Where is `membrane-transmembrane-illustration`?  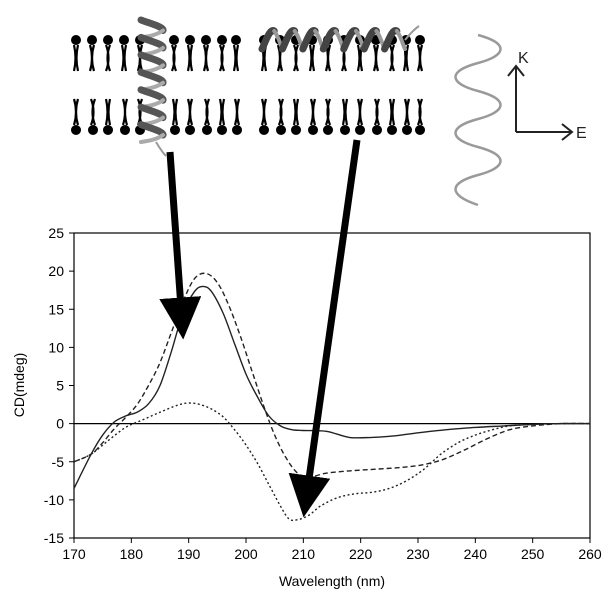
membrane-transmembrane-illustration is located at coordinates (156, 86).